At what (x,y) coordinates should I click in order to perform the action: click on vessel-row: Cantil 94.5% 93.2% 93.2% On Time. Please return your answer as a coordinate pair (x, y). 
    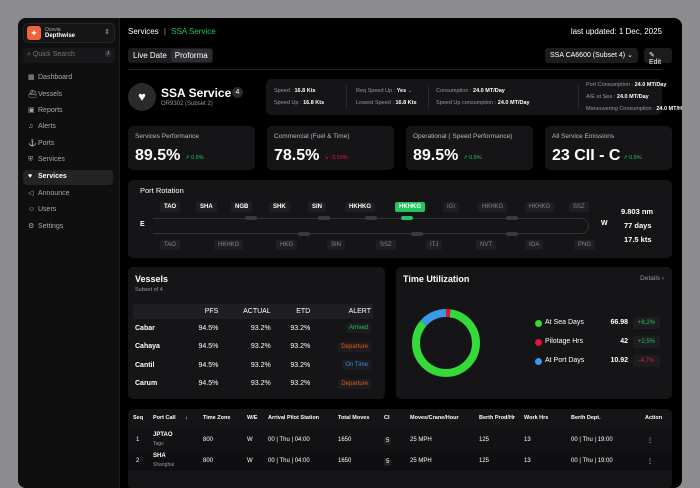
    Looking at the image, I should click on (253, 365).